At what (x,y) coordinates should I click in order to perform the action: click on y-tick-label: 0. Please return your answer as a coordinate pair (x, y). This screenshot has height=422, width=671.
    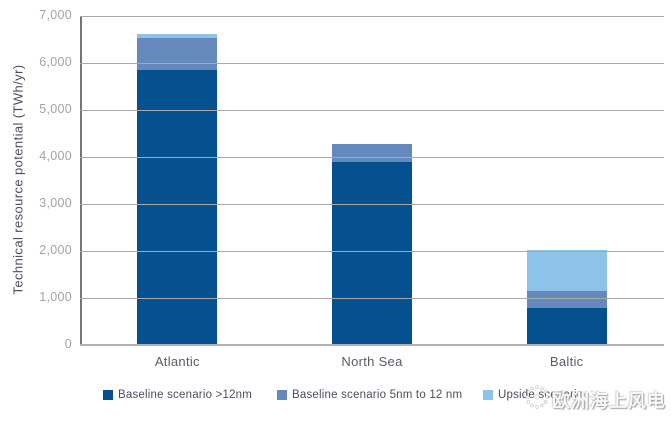
    Looking at the image, I should click on (68, 344).